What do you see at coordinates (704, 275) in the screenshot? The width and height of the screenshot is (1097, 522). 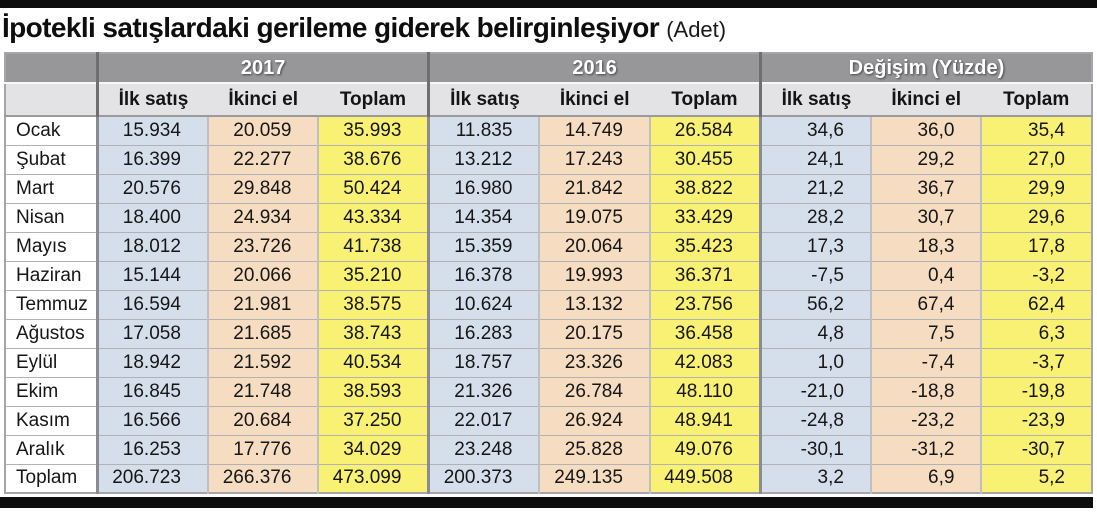 I see `cell: 36.371` at bounding box center [704, 275].